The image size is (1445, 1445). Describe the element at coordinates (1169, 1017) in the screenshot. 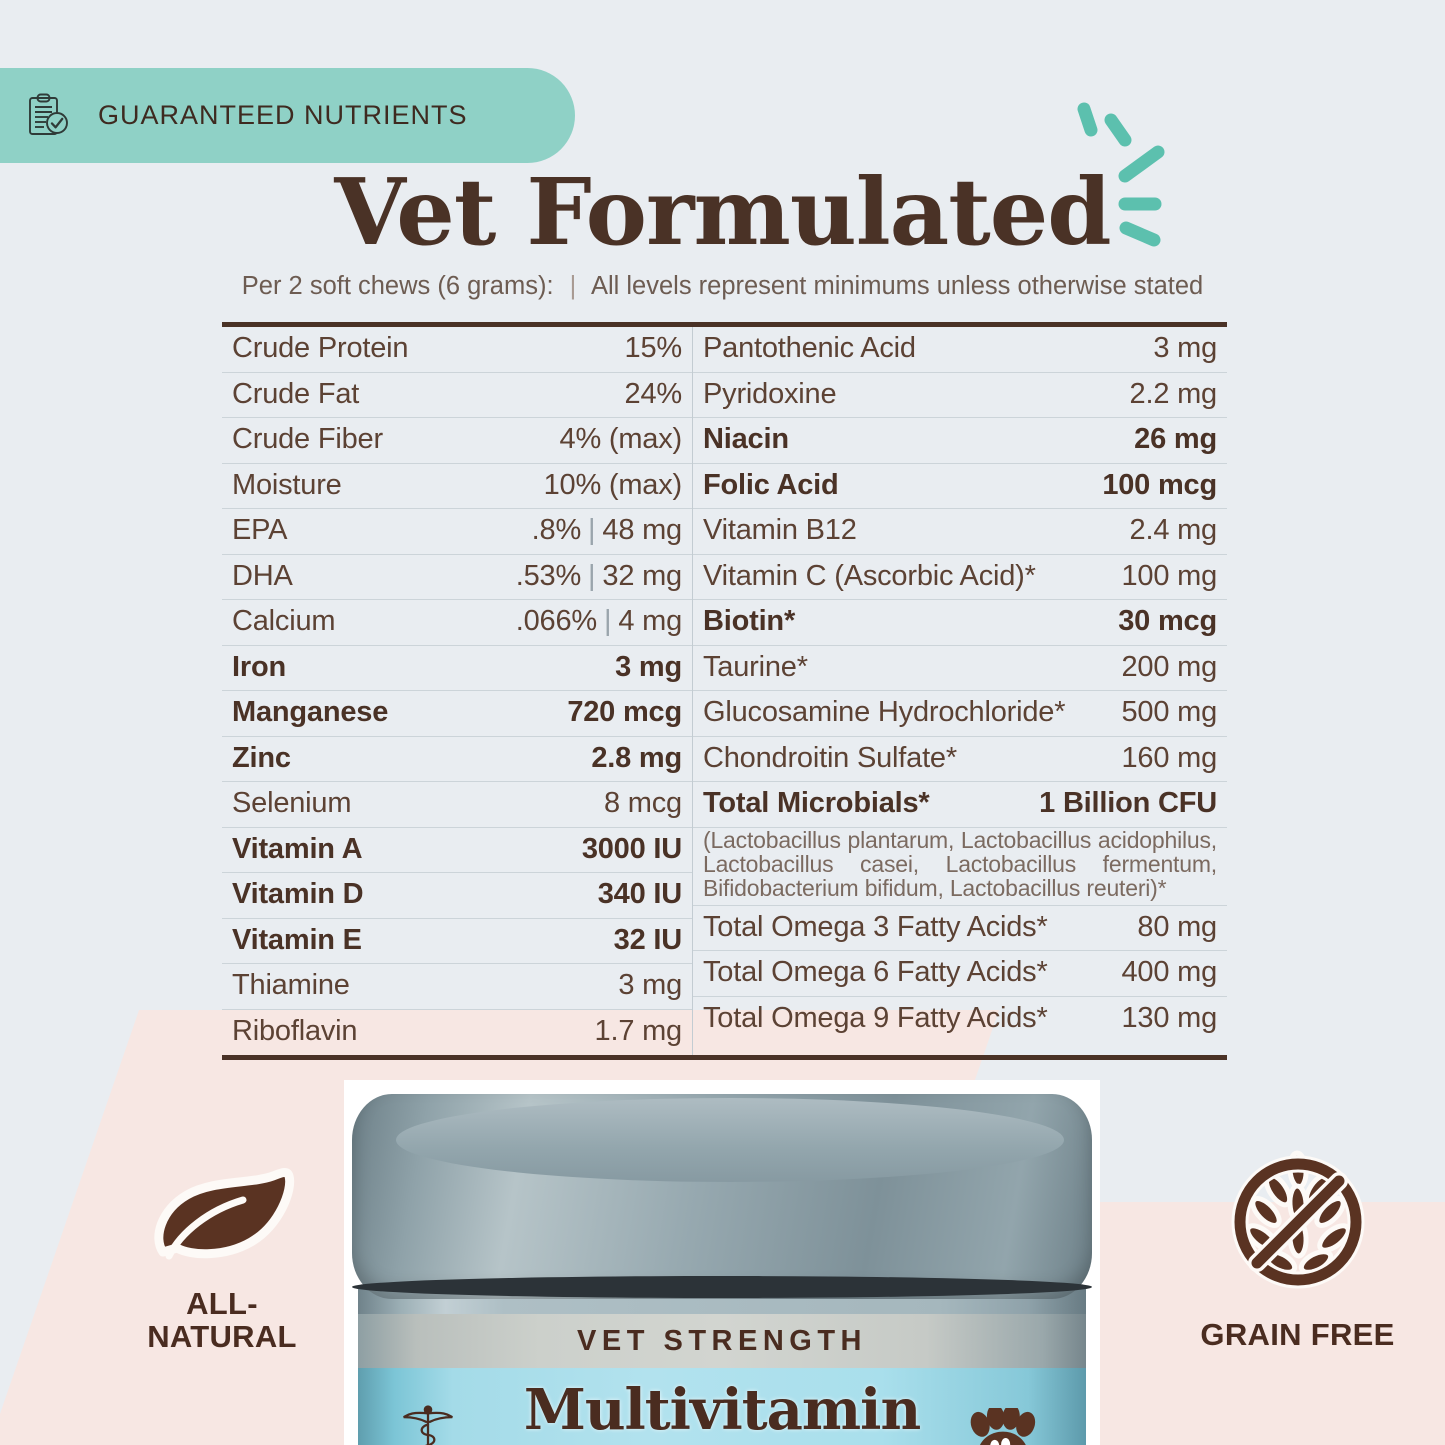

I see `nutrient-value: 130 mg` at that location.